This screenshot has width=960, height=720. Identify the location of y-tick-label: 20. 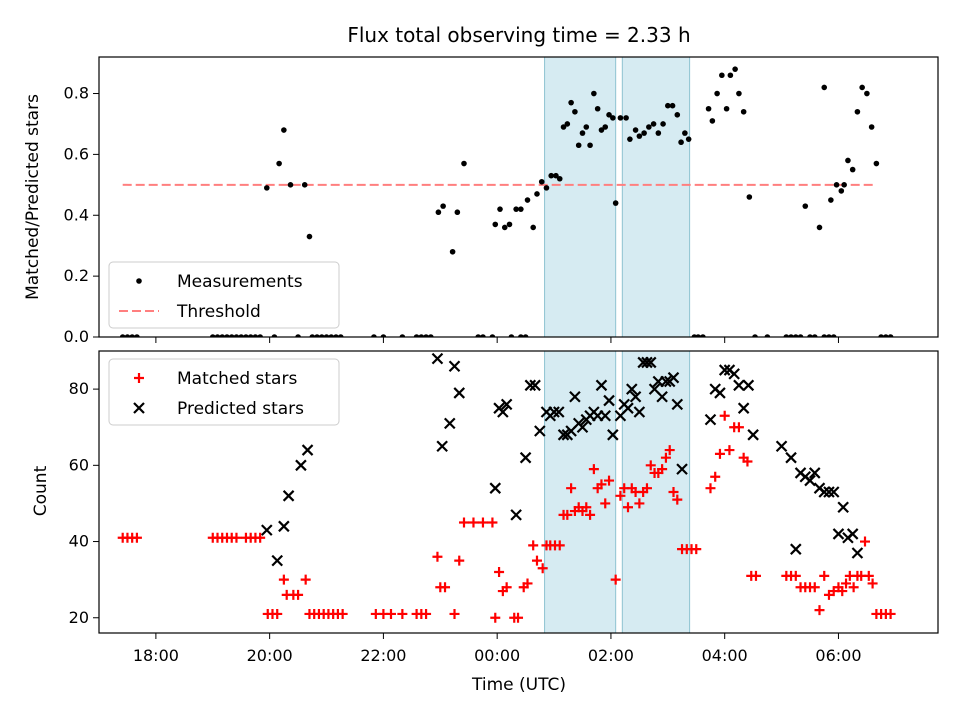
(79, 617).